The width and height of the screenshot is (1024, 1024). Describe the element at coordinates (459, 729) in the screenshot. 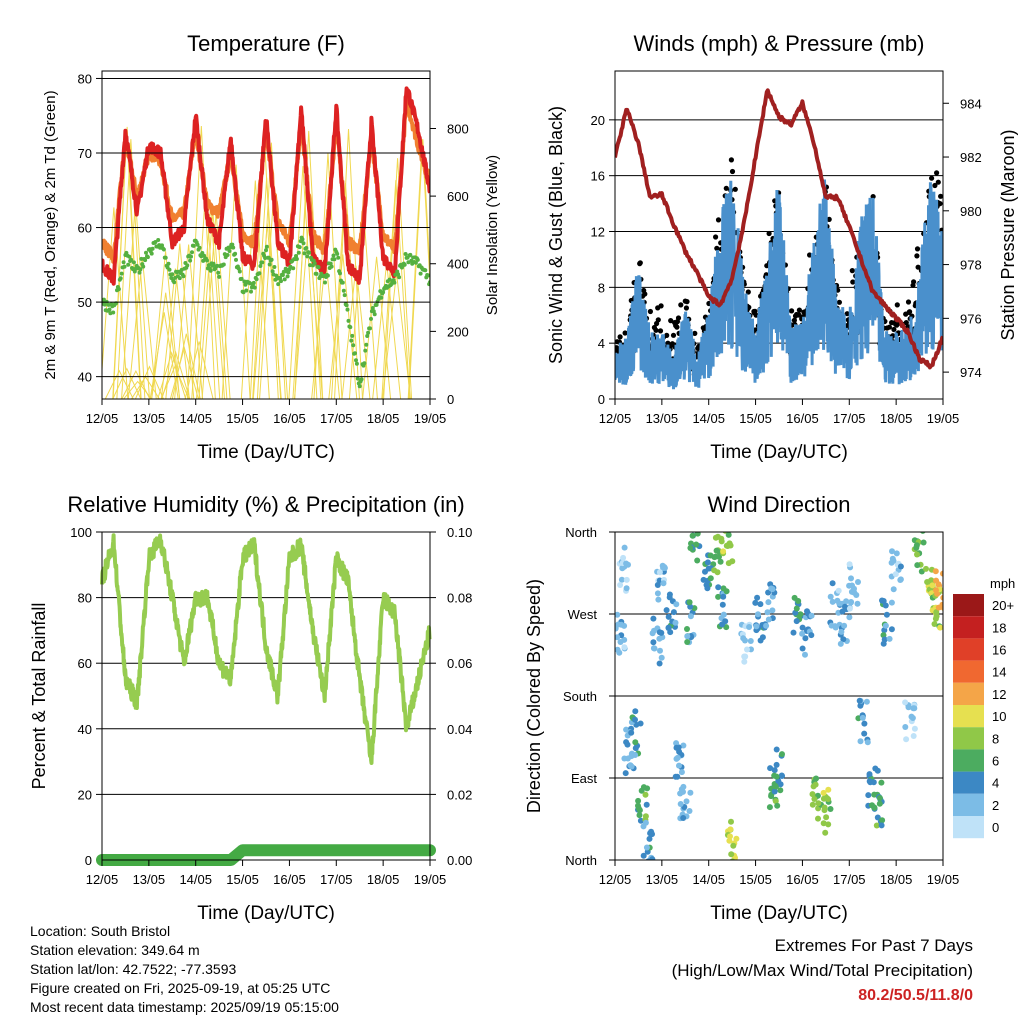

I see `y2-tick-label: 0.04` at that location.